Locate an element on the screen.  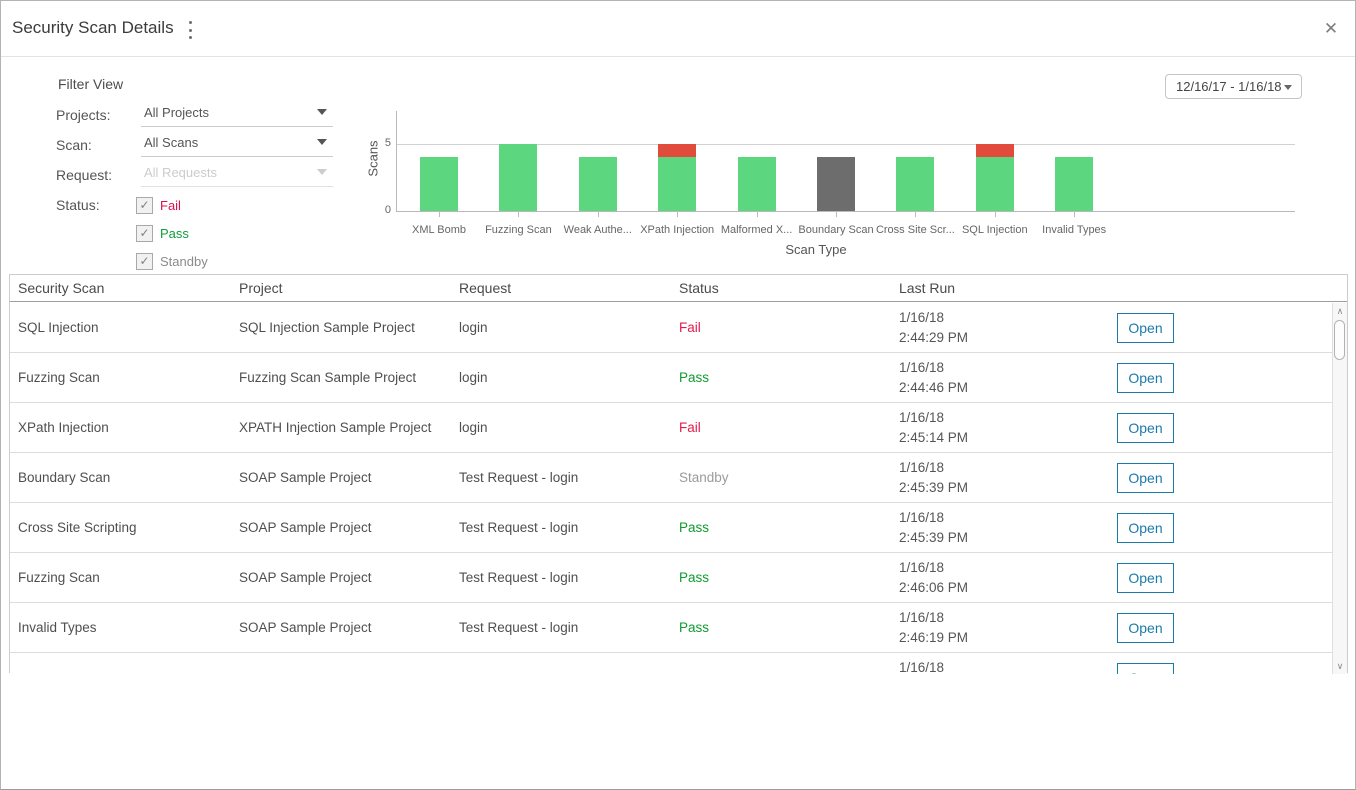
bar-segment-pass-invalid-types is located at coordinates (1074, 184).